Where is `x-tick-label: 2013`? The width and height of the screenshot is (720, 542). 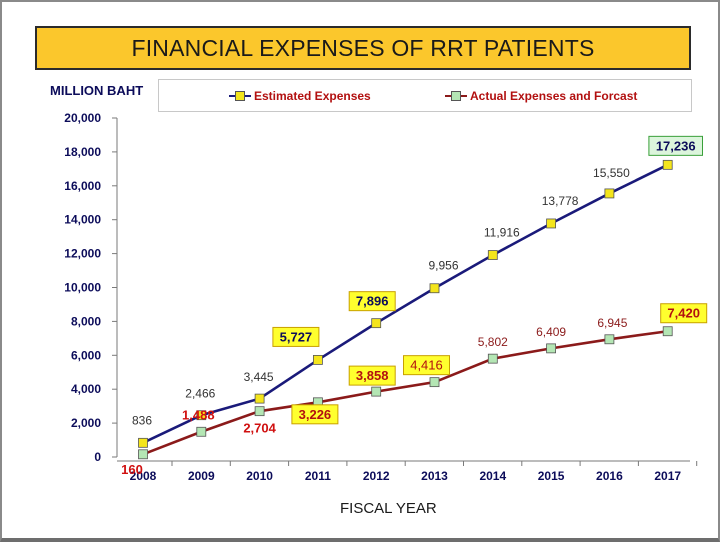 x-tick-label: 2013 is located at coordinates (434, 476).